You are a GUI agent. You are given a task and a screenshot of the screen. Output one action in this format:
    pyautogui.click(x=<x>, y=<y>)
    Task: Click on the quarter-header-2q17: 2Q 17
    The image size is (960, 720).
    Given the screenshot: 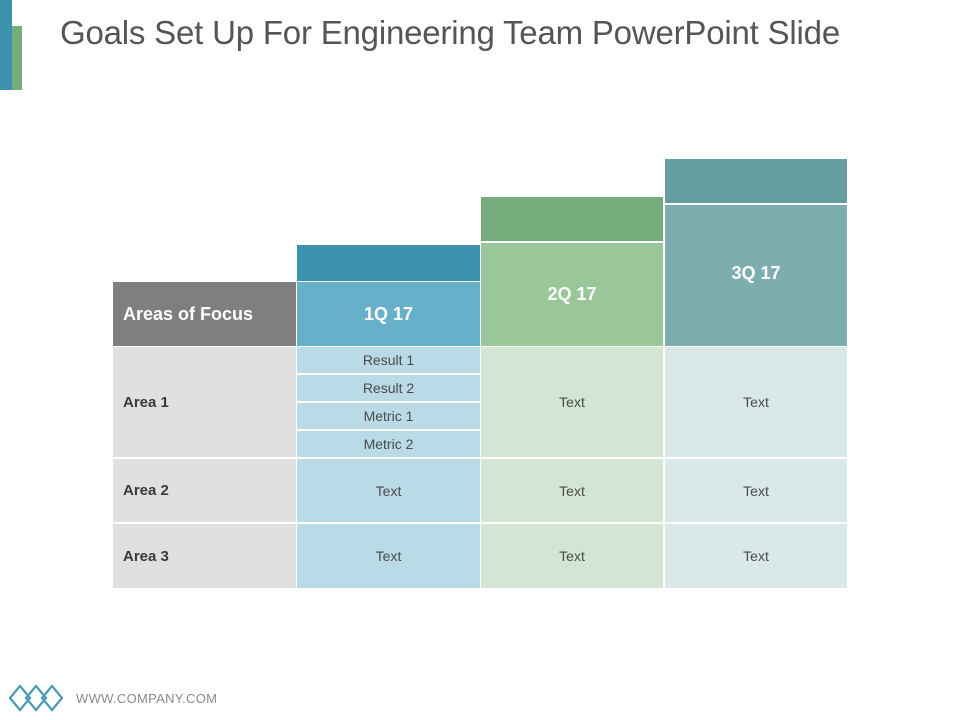 What is the action you would take?
    pyautogui.click(x=572, y=294)
    